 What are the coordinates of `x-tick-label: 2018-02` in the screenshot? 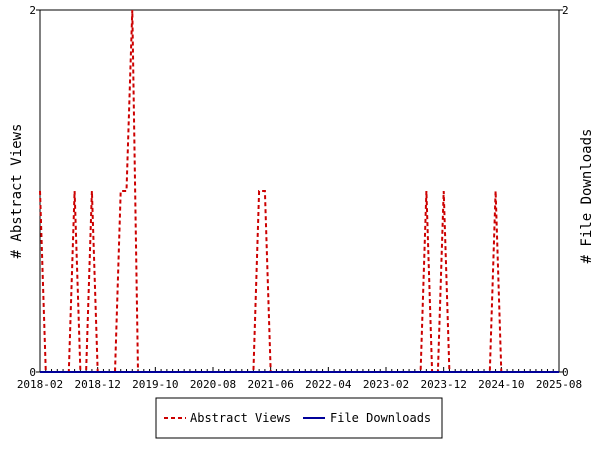 It's located at (40, 384).